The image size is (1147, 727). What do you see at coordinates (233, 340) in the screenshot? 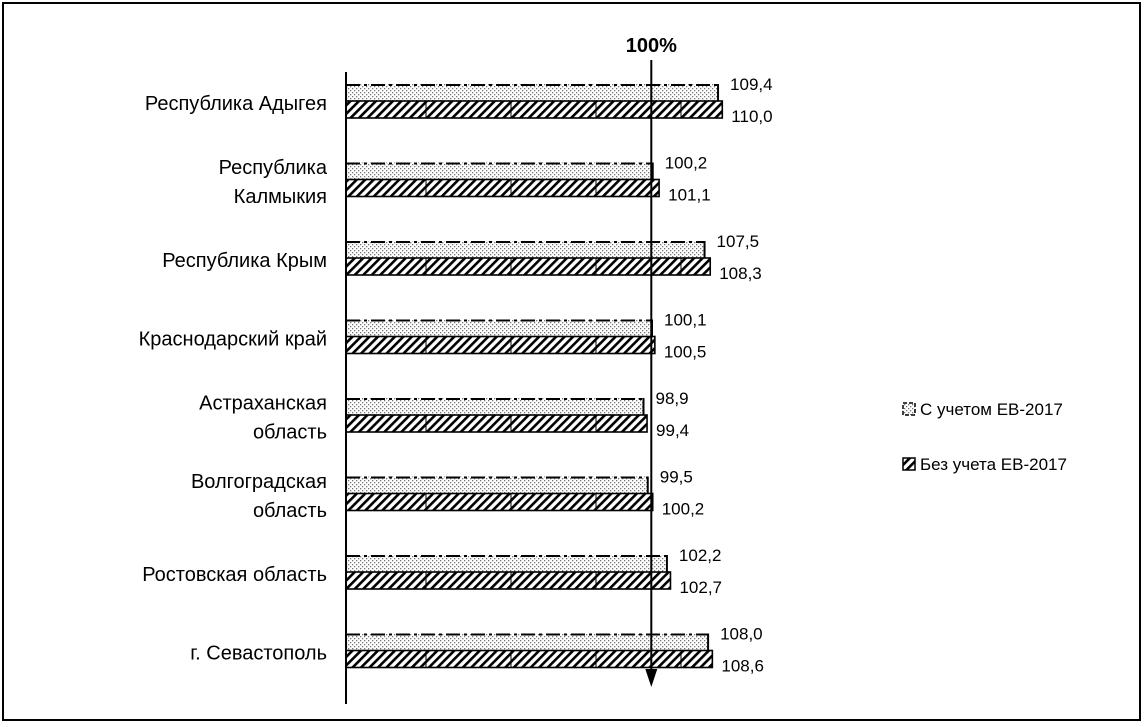
I see `category-label-4: Краснодарский край` at bounding box center [233, 340].